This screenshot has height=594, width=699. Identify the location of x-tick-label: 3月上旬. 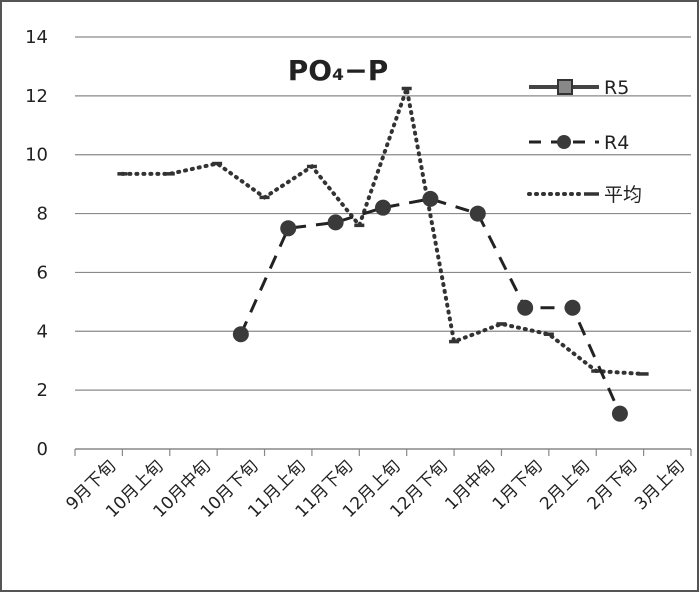
(660, 485).